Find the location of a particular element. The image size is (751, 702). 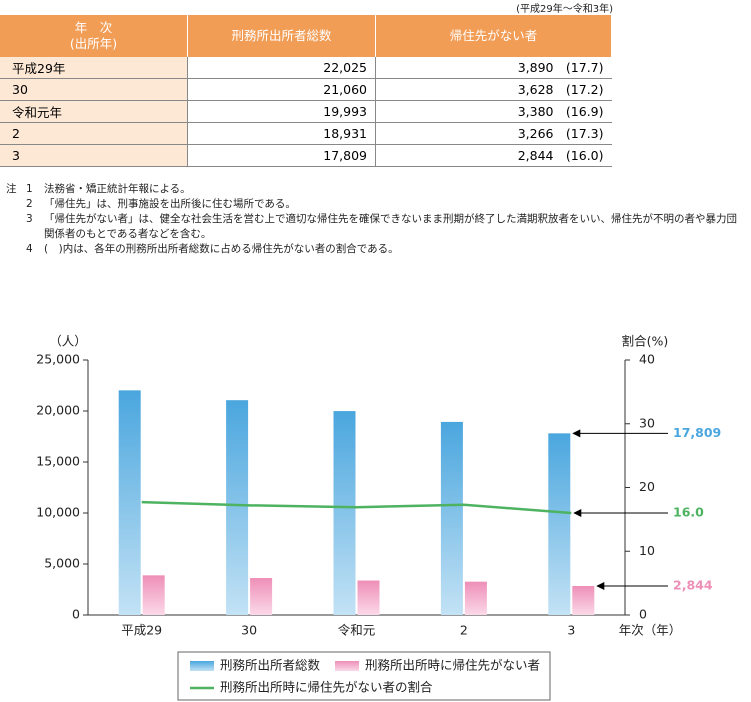

ratio: (17.3) is located at coordinates (584, 133).